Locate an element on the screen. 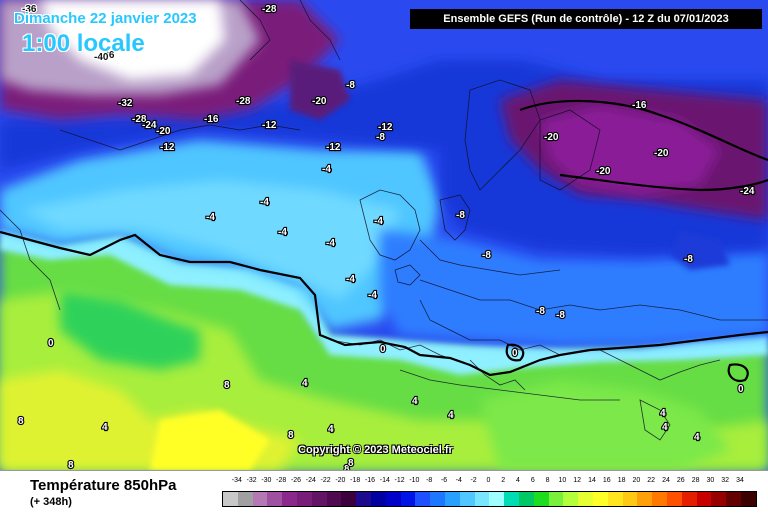 The height and width of the screenshot is (513, 768). minus20-isotherm-b is located at coordinates (663, 182).